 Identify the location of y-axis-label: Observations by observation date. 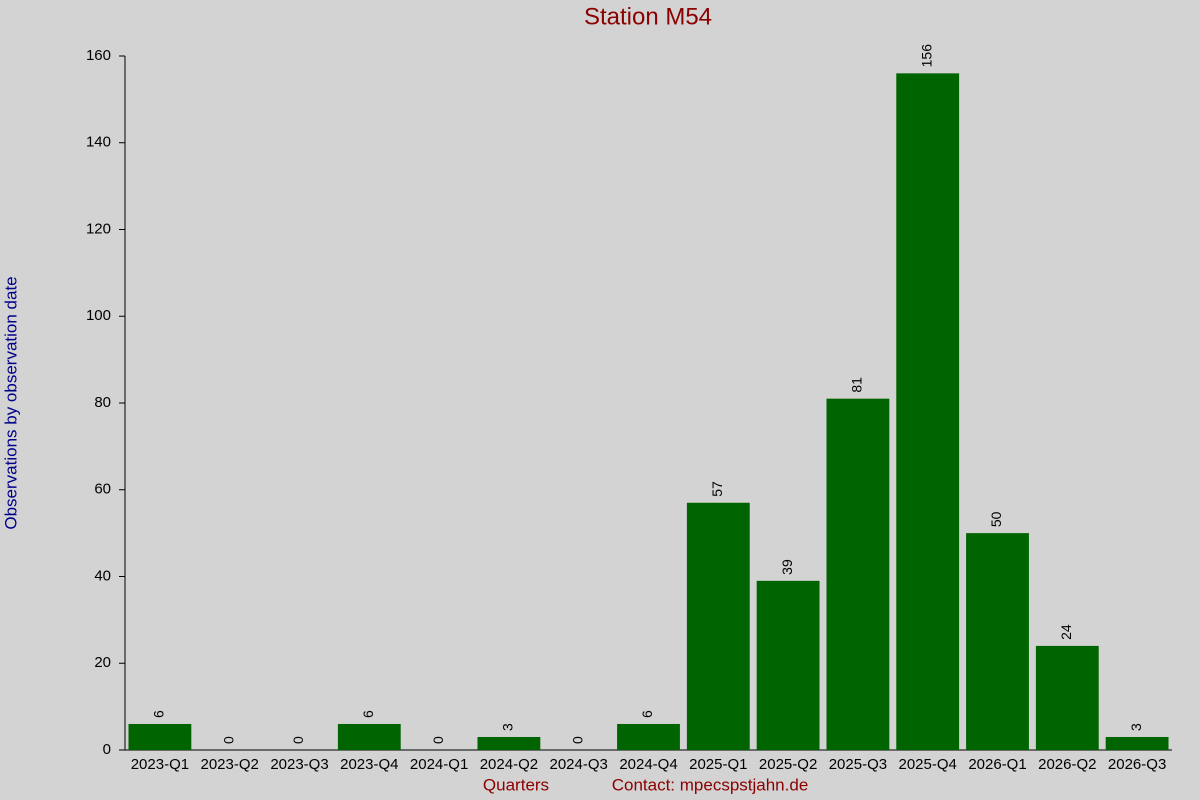
(10, 402).